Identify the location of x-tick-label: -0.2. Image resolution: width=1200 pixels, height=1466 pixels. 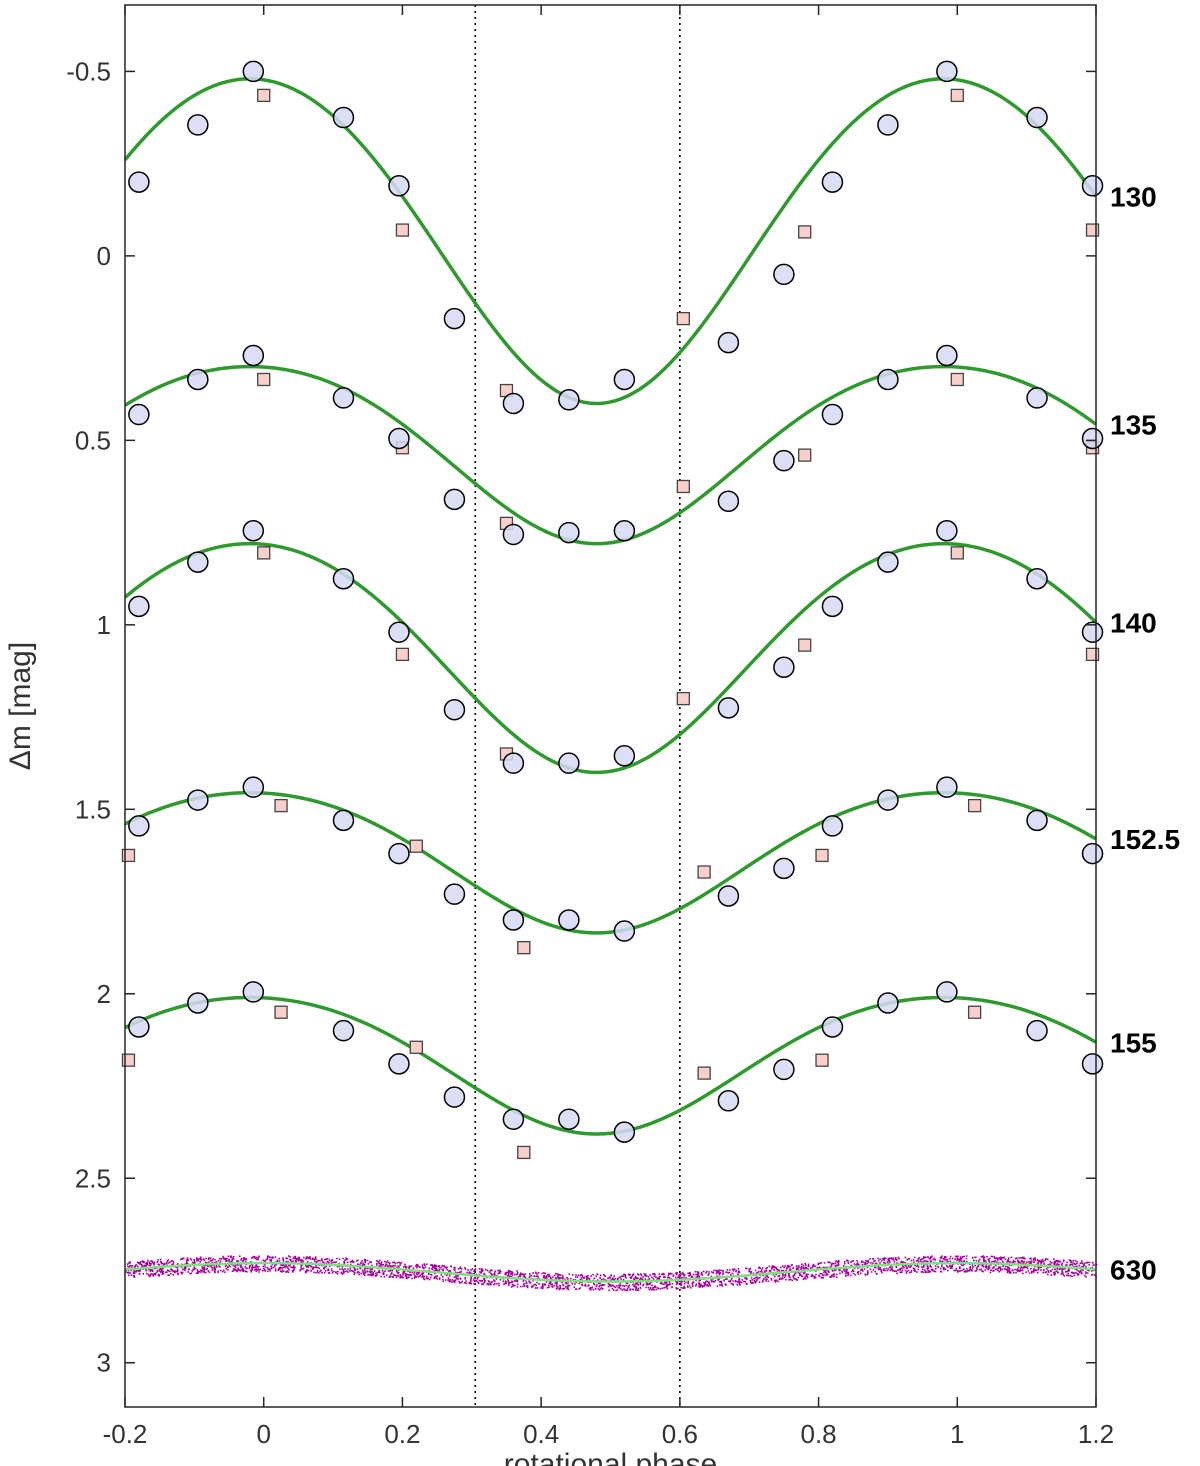
(125, 1434).